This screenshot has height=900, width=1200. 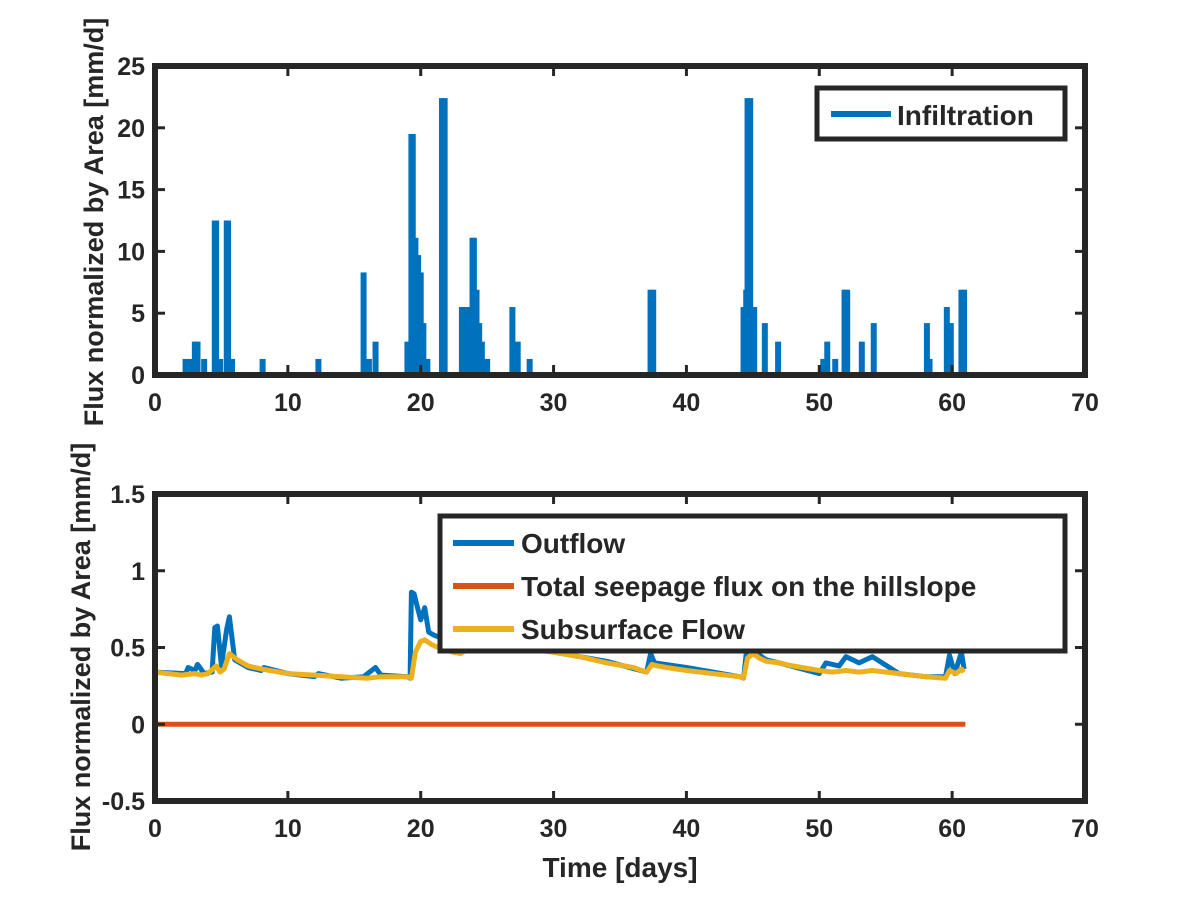 What do you see at coordinates (687, 403) in the screenshot?
I see `infiltration-x-tick-label: 40` at bounding box center [687, 403].